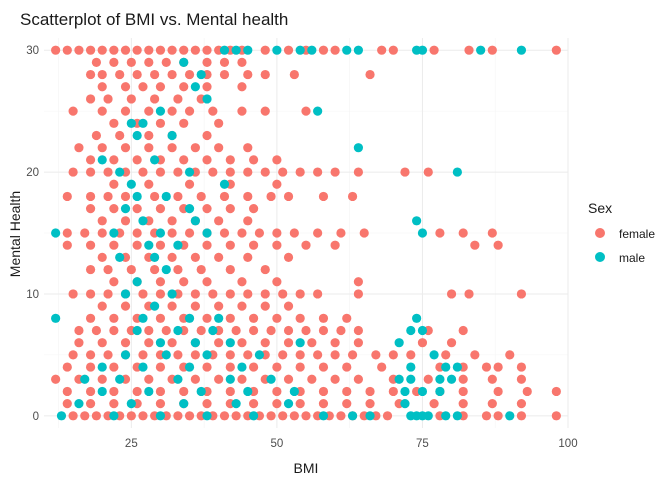 Image resolution: width=672 pixels, height=480 pixels. What do you see at coordinates (306, 468) in the screenshot?
I see `x-axis-title: BMI` at bounding box center [306, 468].